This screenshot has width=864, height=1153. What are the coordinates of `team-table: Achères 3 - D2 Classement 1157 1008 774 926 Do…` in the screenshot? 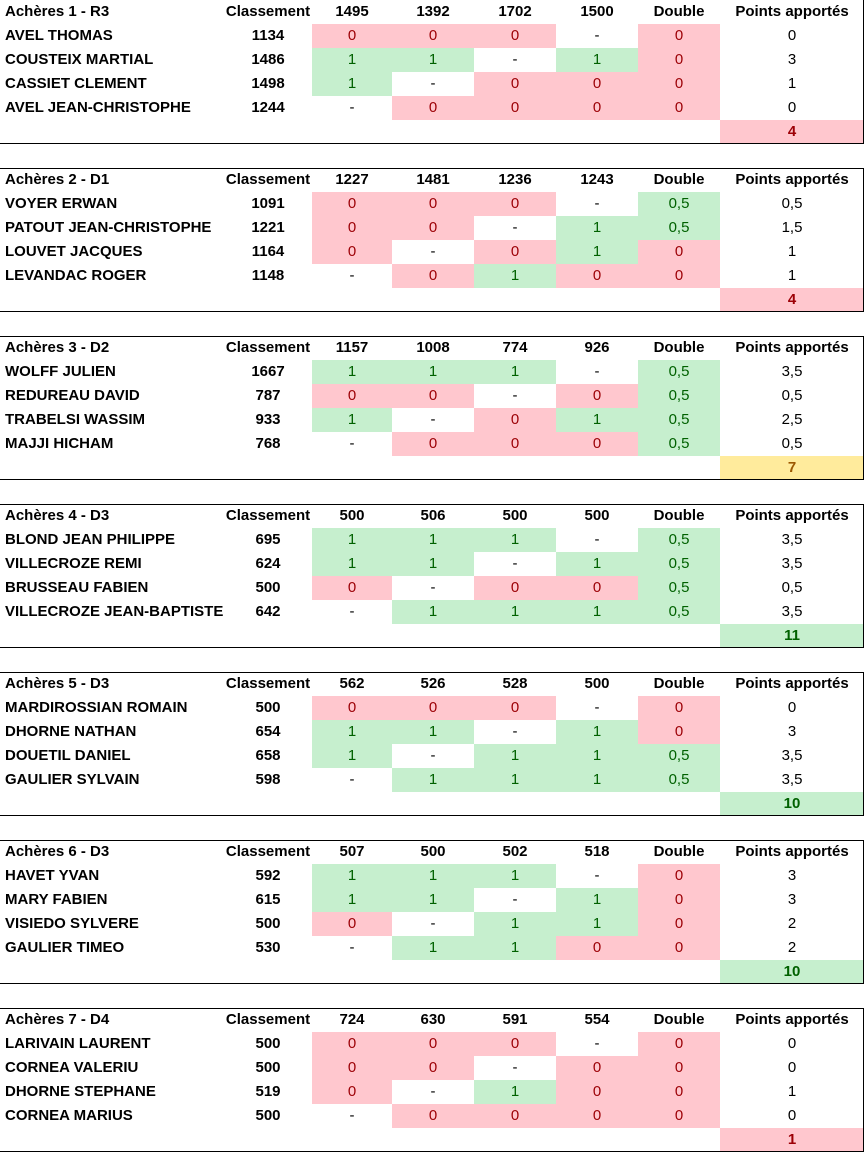 It's located at (432, 408).